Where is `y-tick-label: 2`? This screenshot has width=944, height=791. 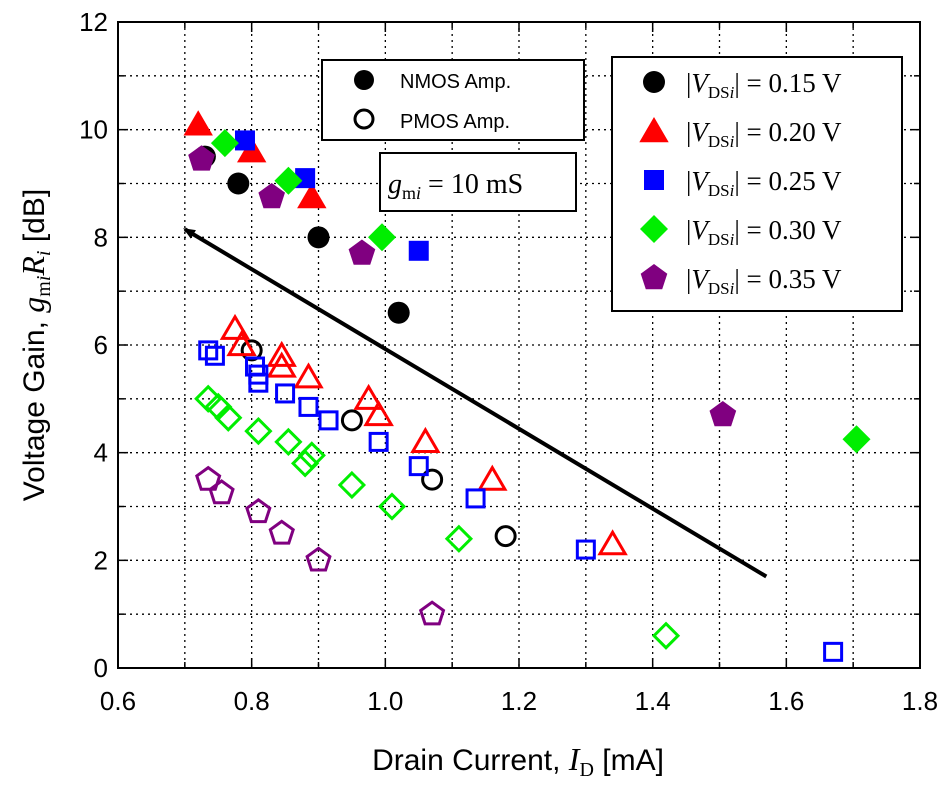 y-tick-label: 2 is located at coordinates (101, 560).